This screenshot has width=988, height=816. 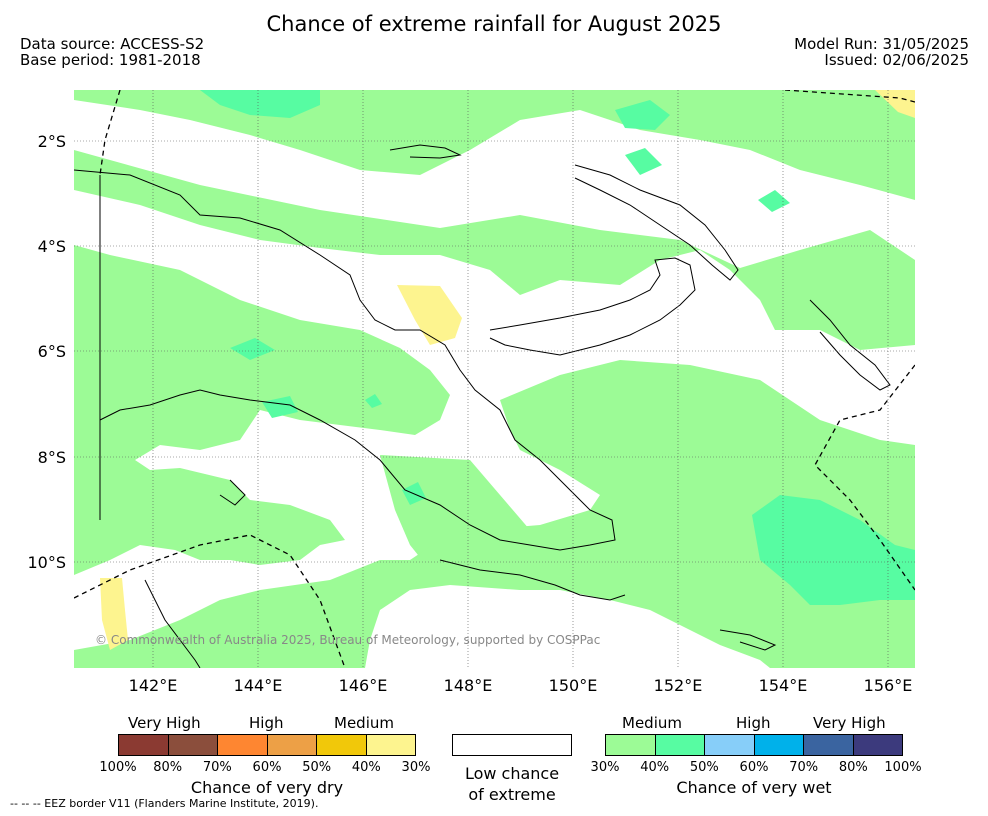 What do you see at coordinates (232, 492) in the screenshot?
I see `torres-strait-coast` at bounding box center [232, 492].